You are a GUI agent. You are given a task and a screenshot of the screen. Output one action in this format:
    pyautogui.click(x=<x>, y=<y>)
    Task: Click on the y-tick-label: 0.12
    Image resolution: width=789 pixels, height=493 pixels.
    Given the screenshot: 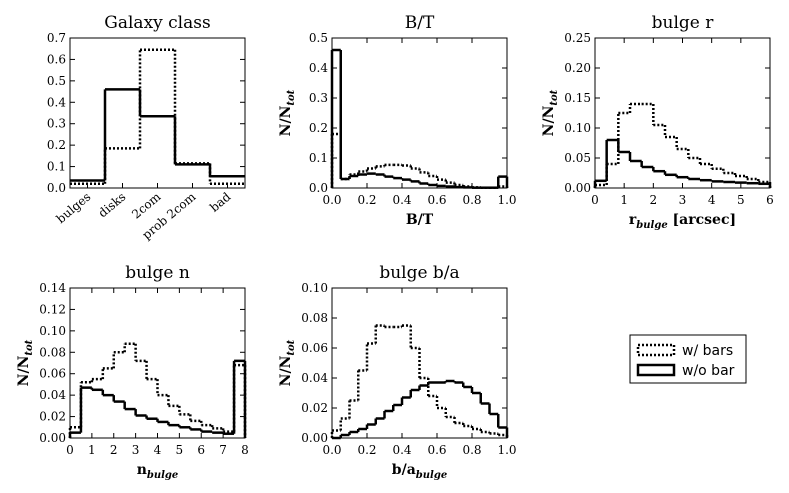 What is the action you would take?
    pyautogui.click(x=52, y=309)
    